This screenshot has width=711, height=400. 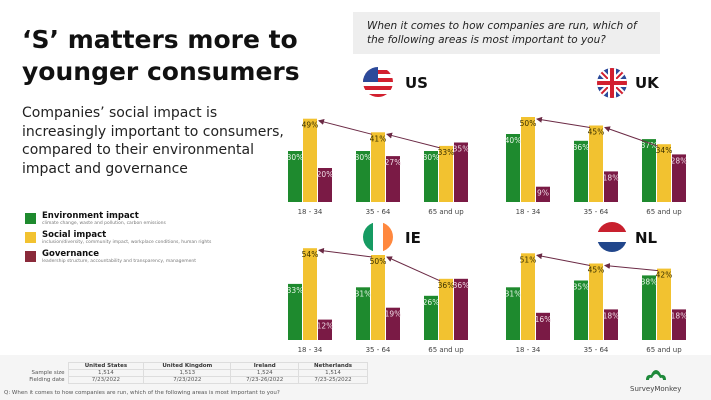 I want to click on surveymonkey-logo: SurveyMonkey, so click(x=655, y=379).